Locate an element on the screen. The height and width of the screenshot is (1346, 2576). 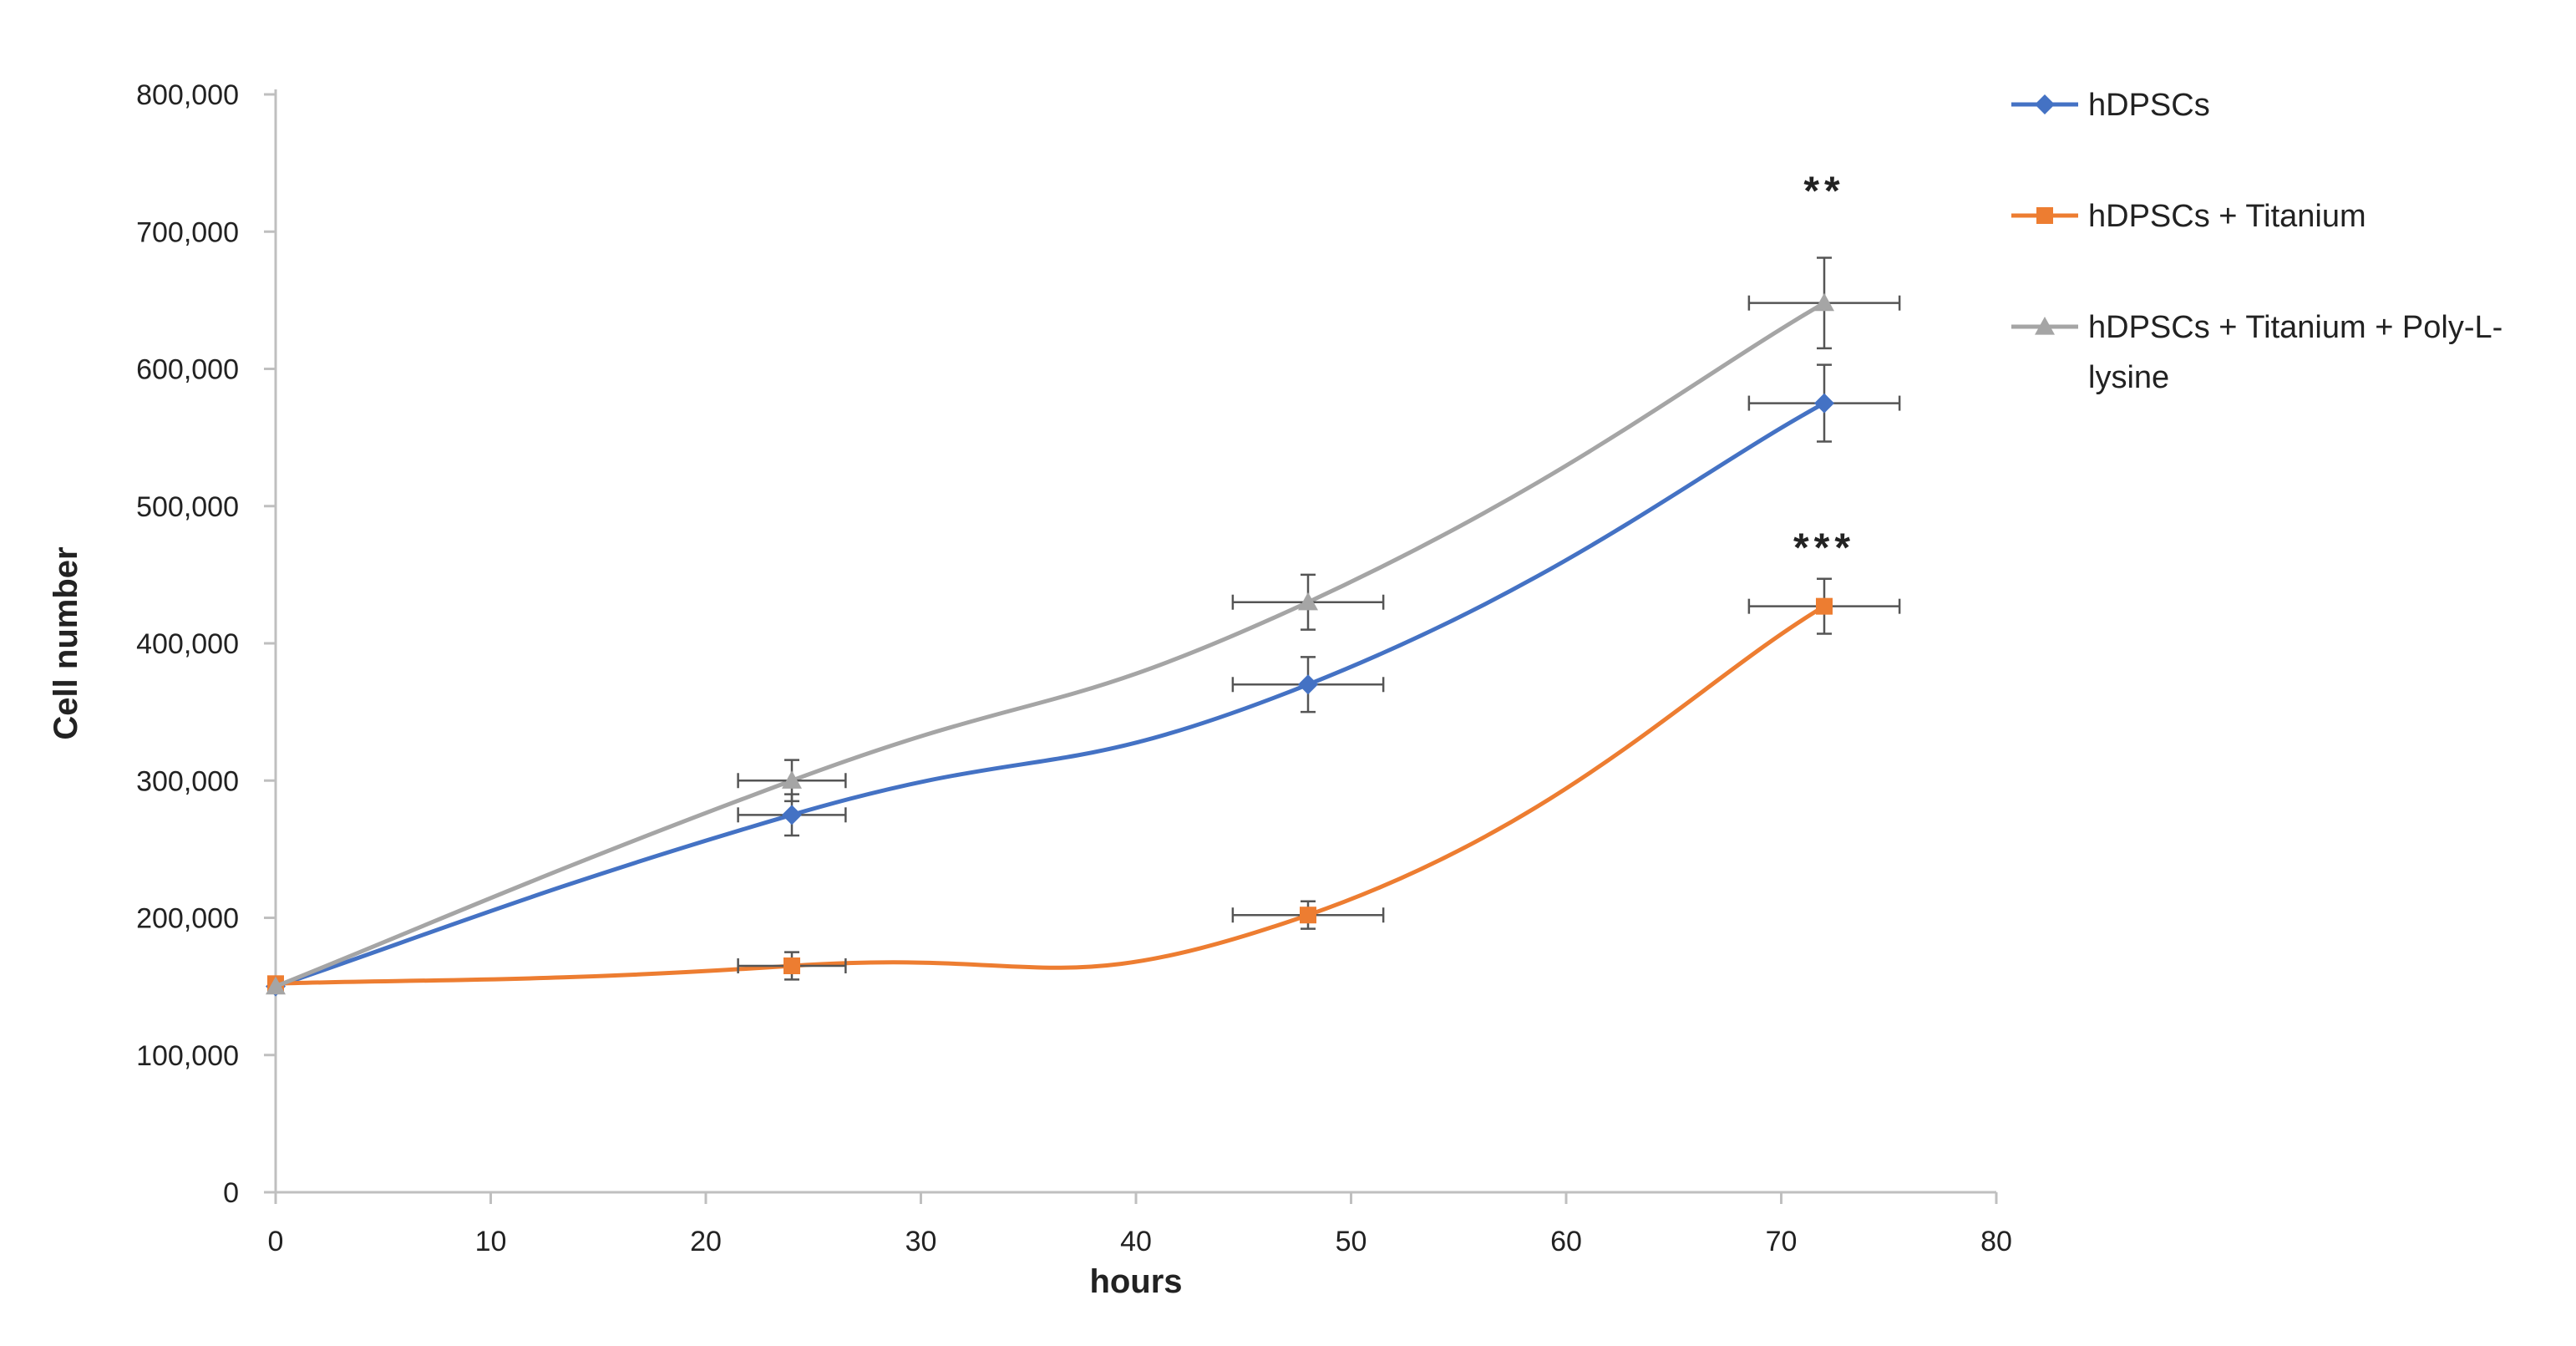
y-tick-label: 600,000 is located at coordinates (187, 370).